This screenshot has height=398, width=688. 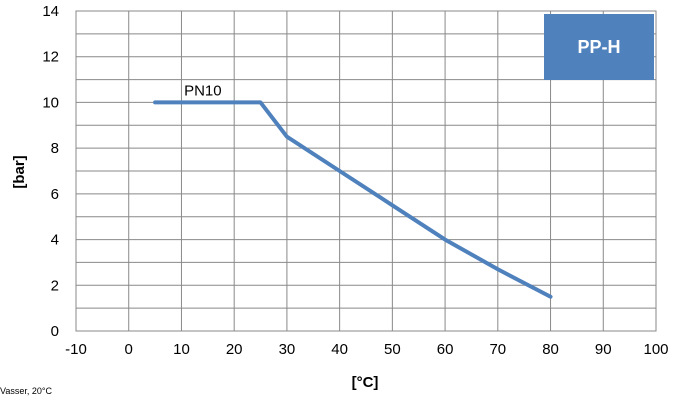 I want to click on x-tick-label: 0, so click(x=129, y=349).